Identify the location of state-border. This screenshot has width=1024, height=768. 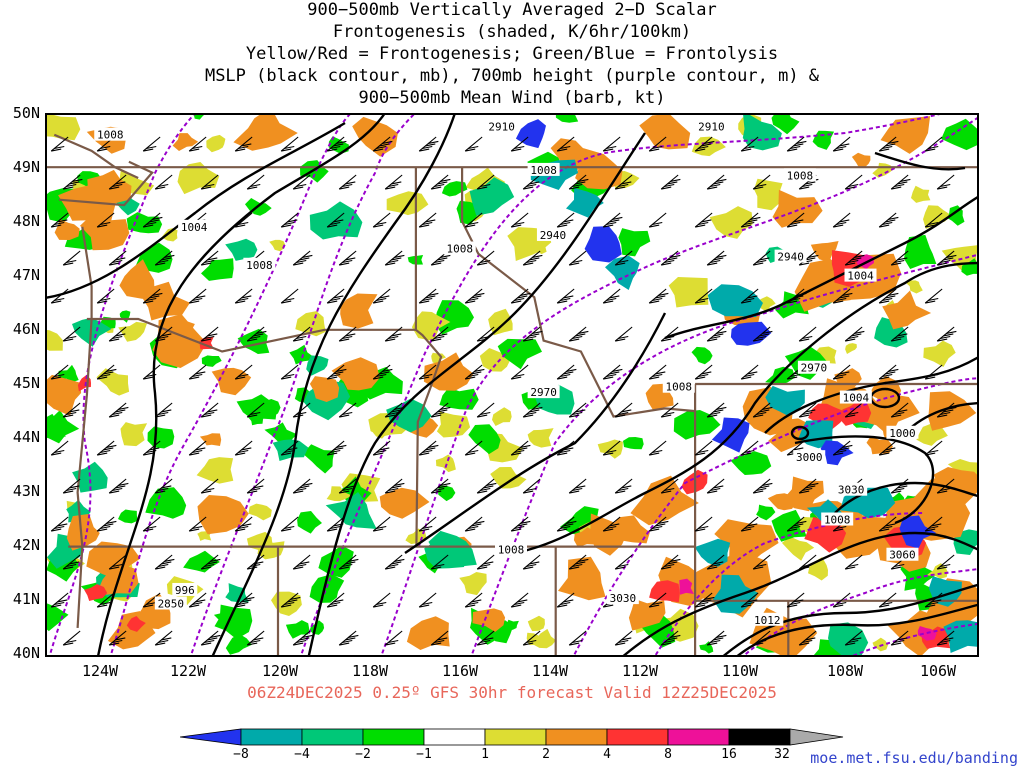
(106, 183).